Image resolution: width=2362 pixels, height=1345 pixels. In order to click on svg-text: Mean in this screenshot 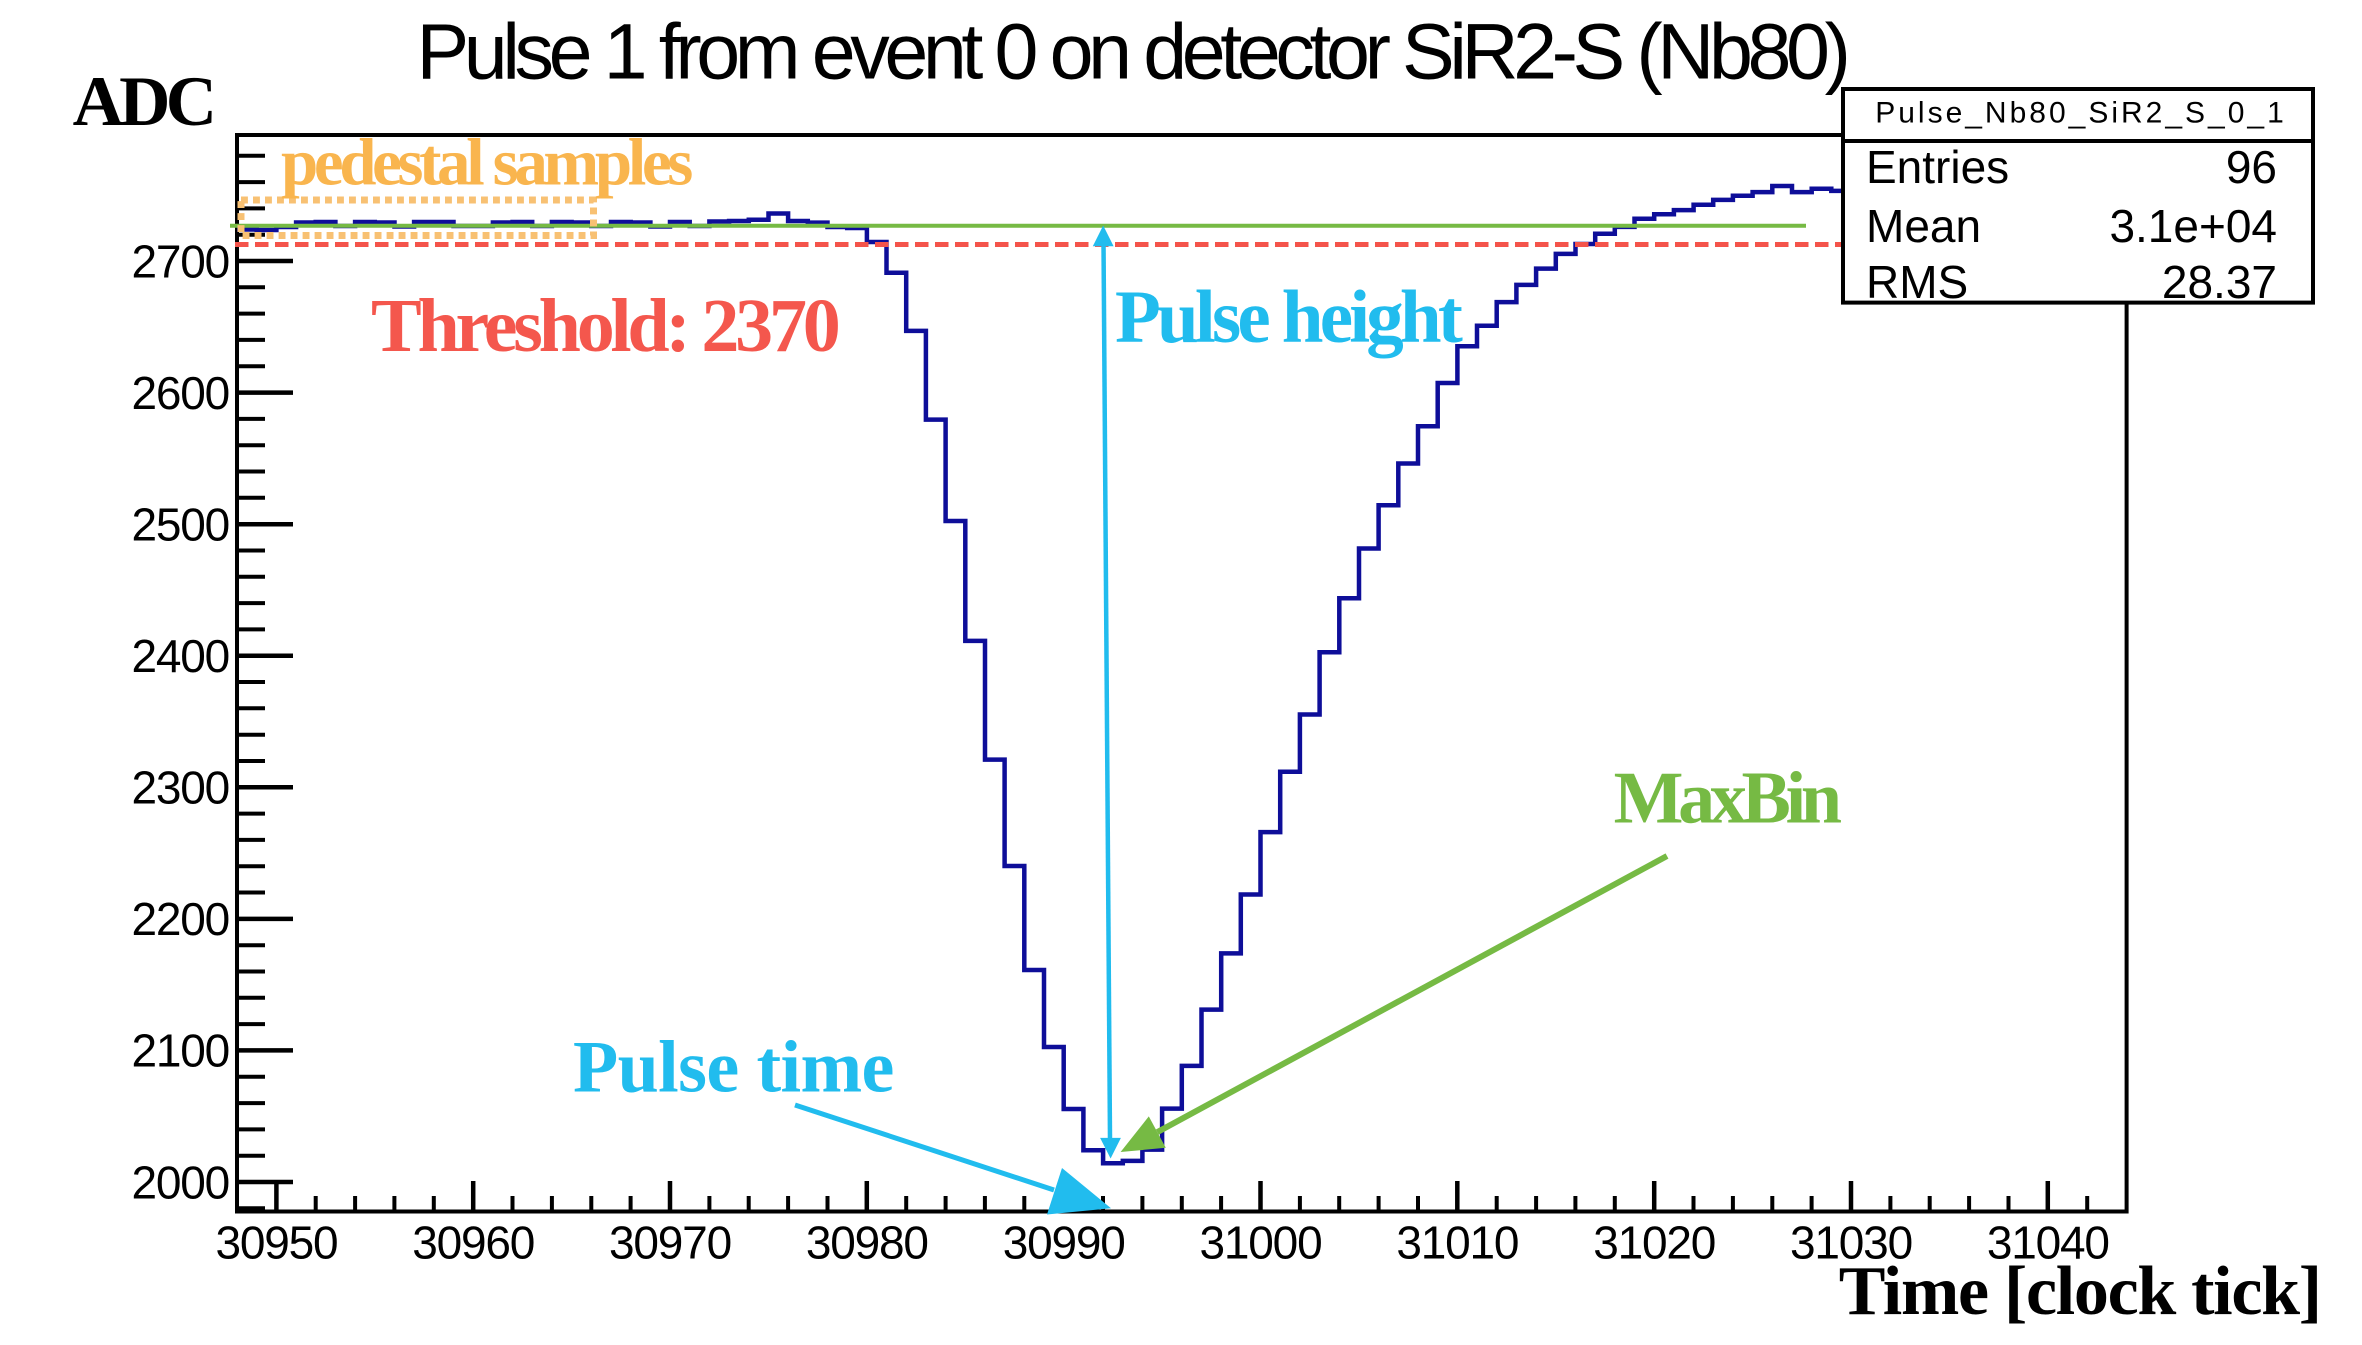, I will do `click(1923, 226)`.